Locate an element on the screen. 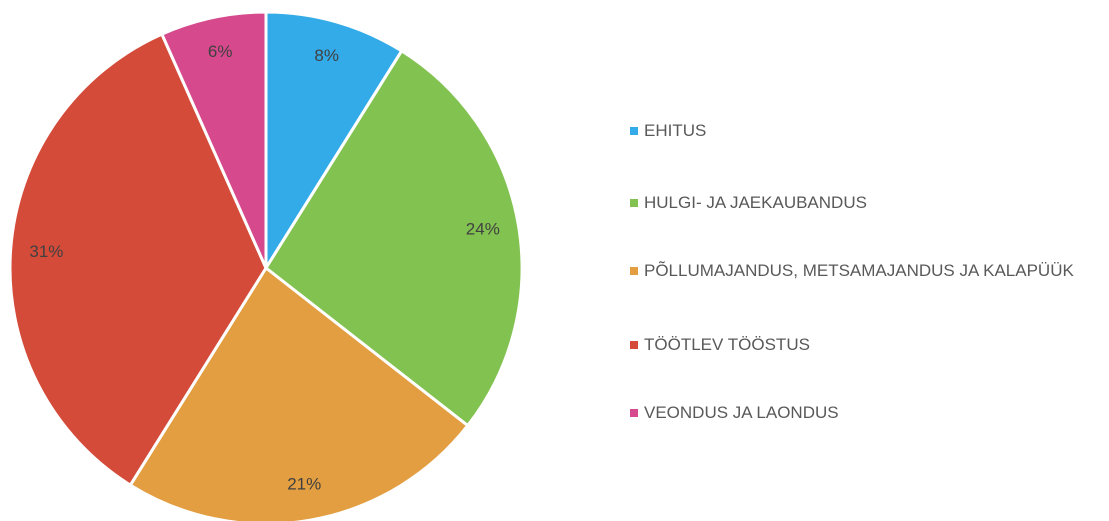 This screenshot has height=521, width=1109. data-label: 31% is located at coordinates (46, 251).